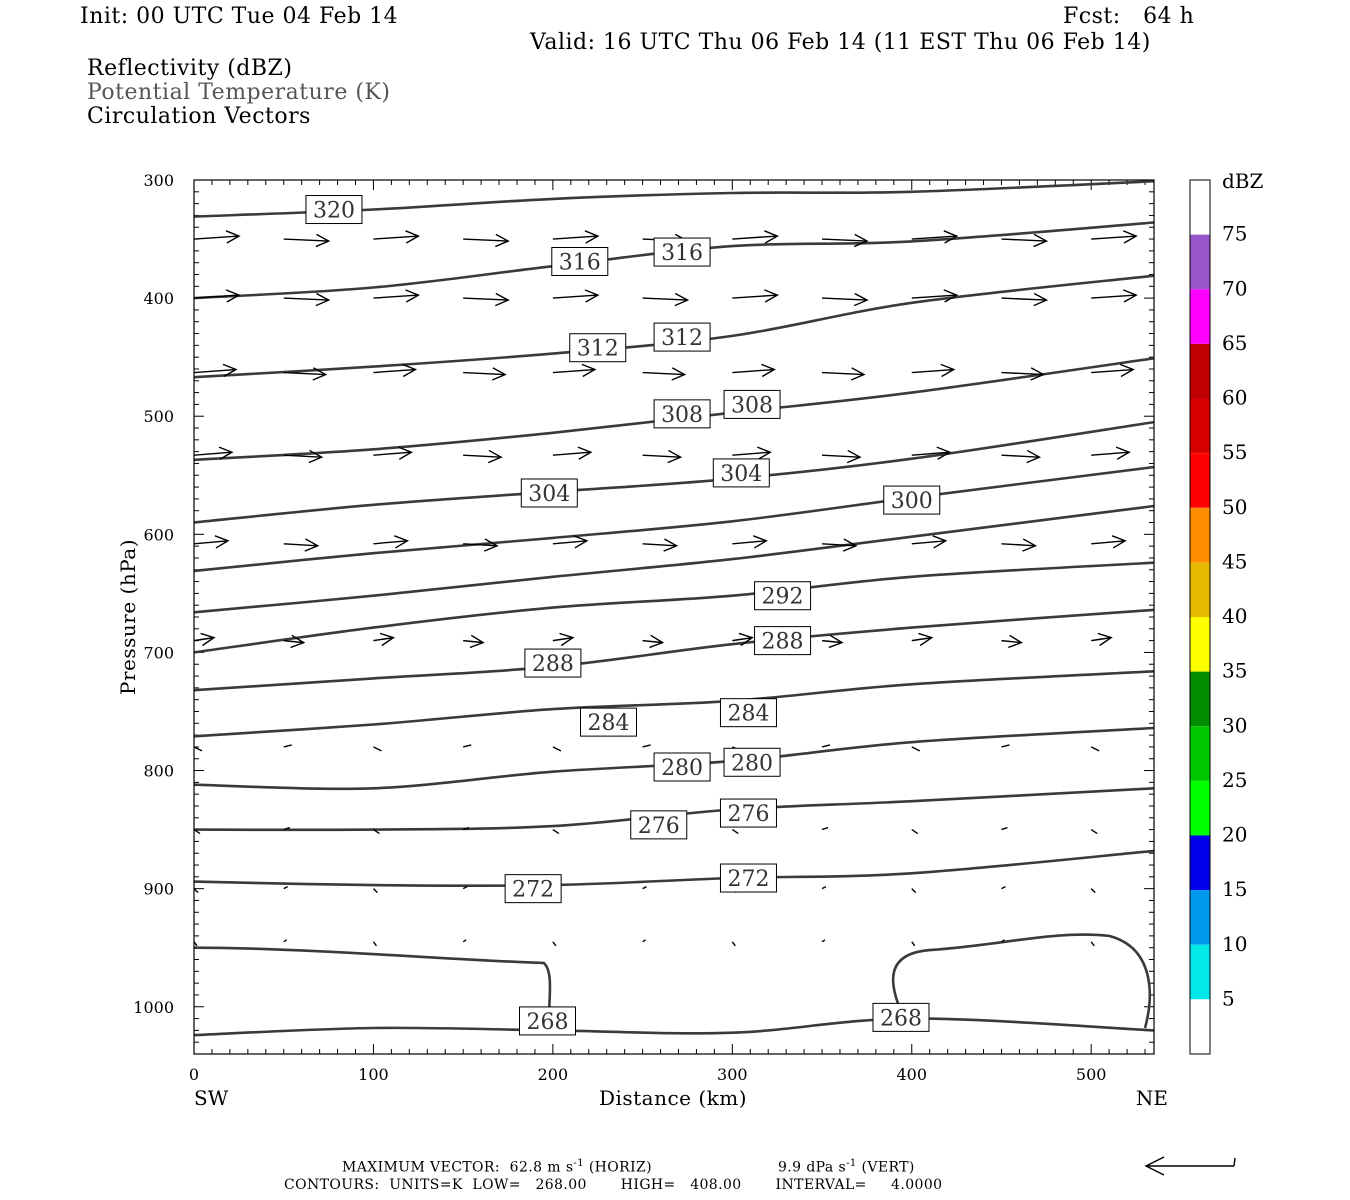 The width and height of the screenshot is (1350, 1200). Describe the element at coordinates (1152, 1098) in the screenshot. I see `ne-label: NE` at that location.